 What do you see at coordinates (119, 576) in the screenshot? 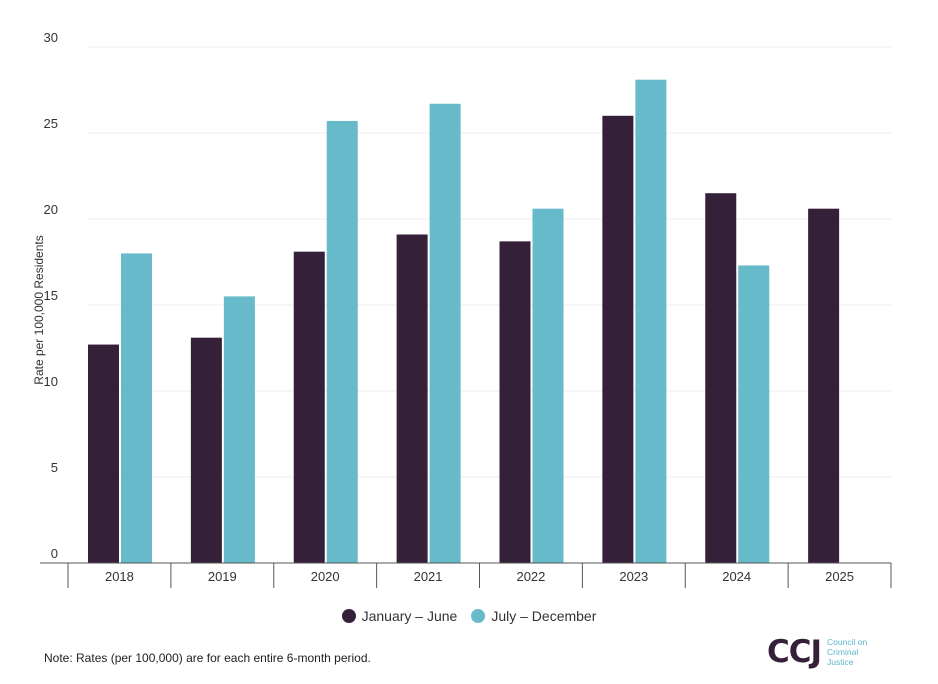
I see `x-tick-label: 2018` at bounding box center [119, 576].